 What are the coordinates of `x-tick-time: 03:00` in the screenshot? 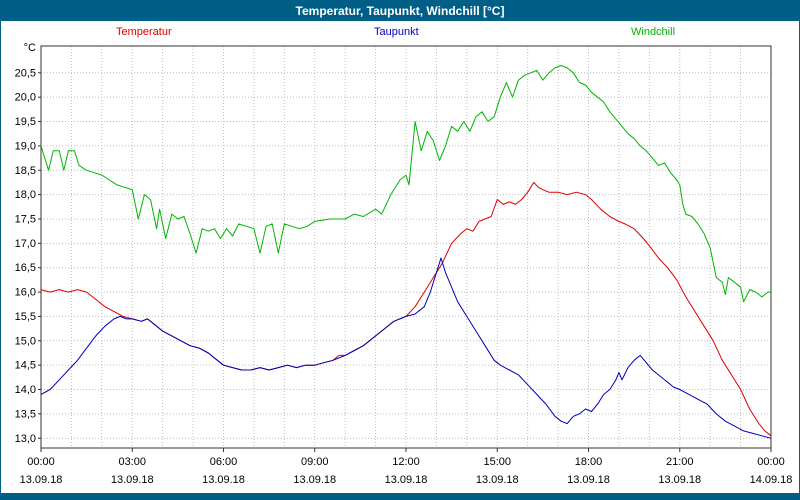 It's located at (132, 462).